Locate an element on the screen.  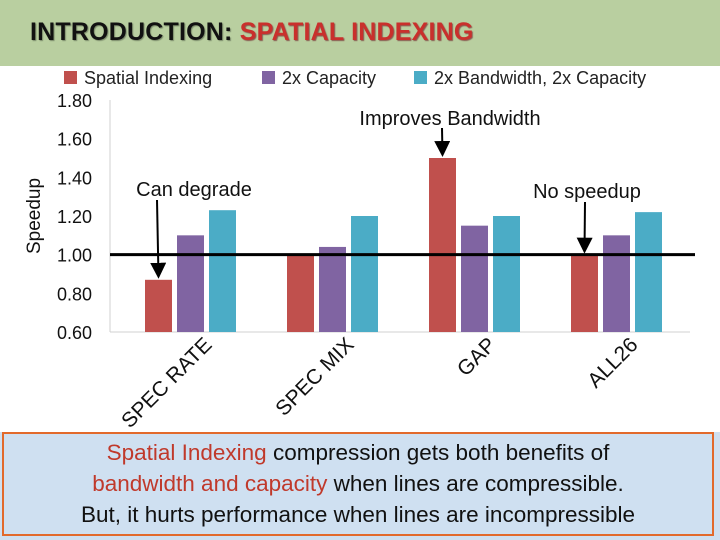
title-highlight: SPATIAL INDEXING is located at coordinates (356, 32).